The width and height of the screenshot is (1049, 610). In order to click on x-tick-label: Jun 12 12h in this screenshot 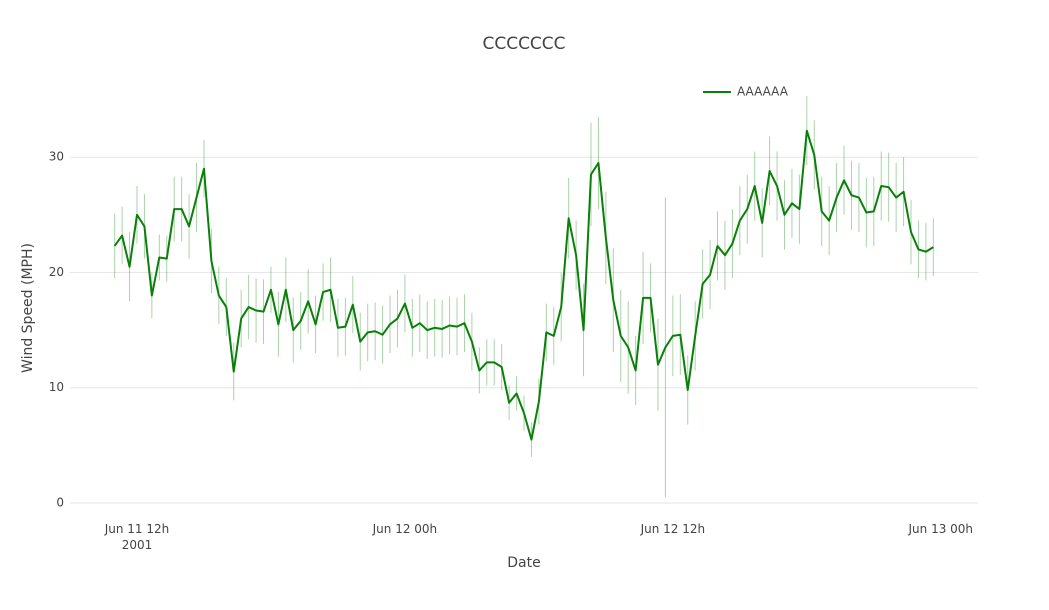, I will do `click(673, 529)`.